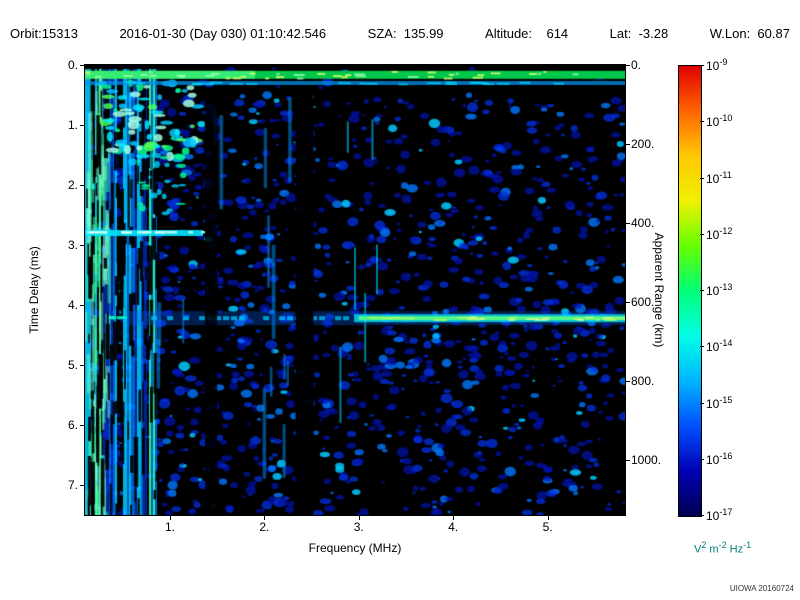  I want to click on y-tick-label: 2., so click(72, 185).